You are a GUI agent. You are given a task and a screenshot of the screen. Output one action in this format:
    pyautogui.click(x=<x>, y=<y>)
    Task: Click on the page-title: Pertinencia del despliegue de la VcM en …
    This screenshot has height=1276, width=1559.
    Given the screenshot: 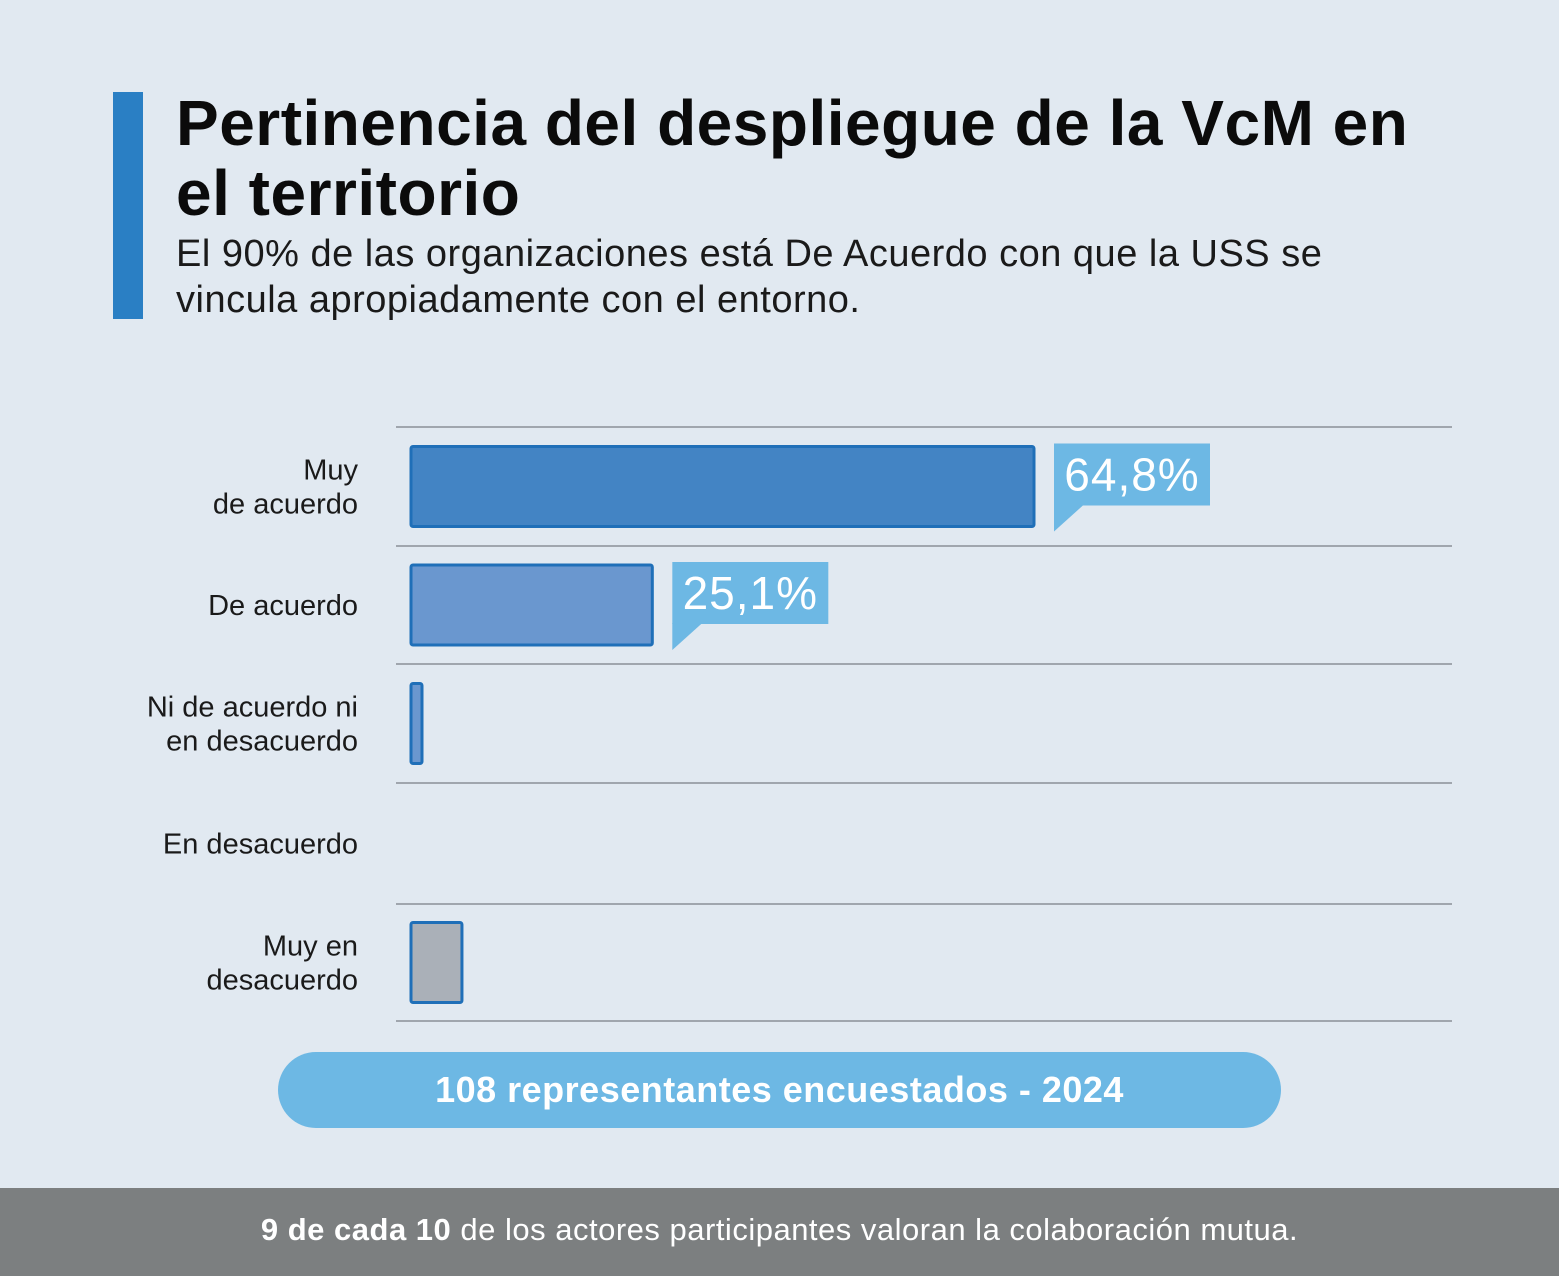 What is the action you would take?
    pyautogui.click(x=792, y=158)
    